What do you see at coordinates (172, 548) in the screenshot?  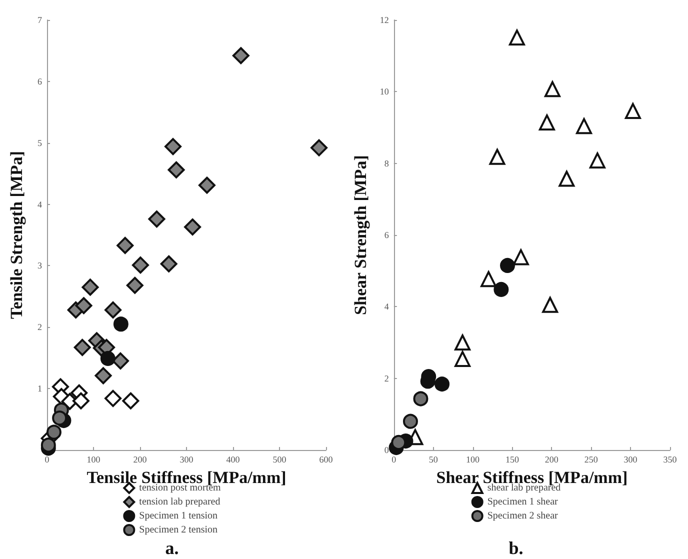 I see `text: a.` at bounding box center [172, 548].